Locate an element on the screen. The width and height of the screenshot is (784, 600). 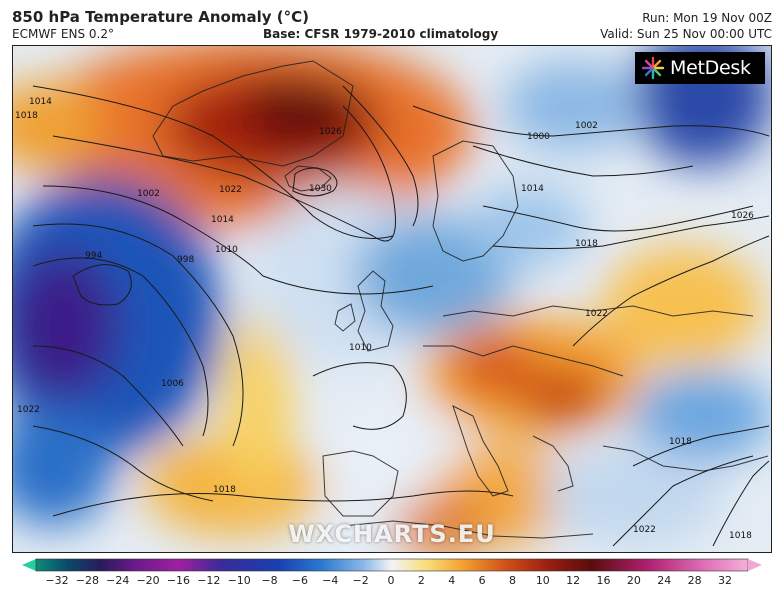
isobar-label: 994 is located at coordinates (93, 256).